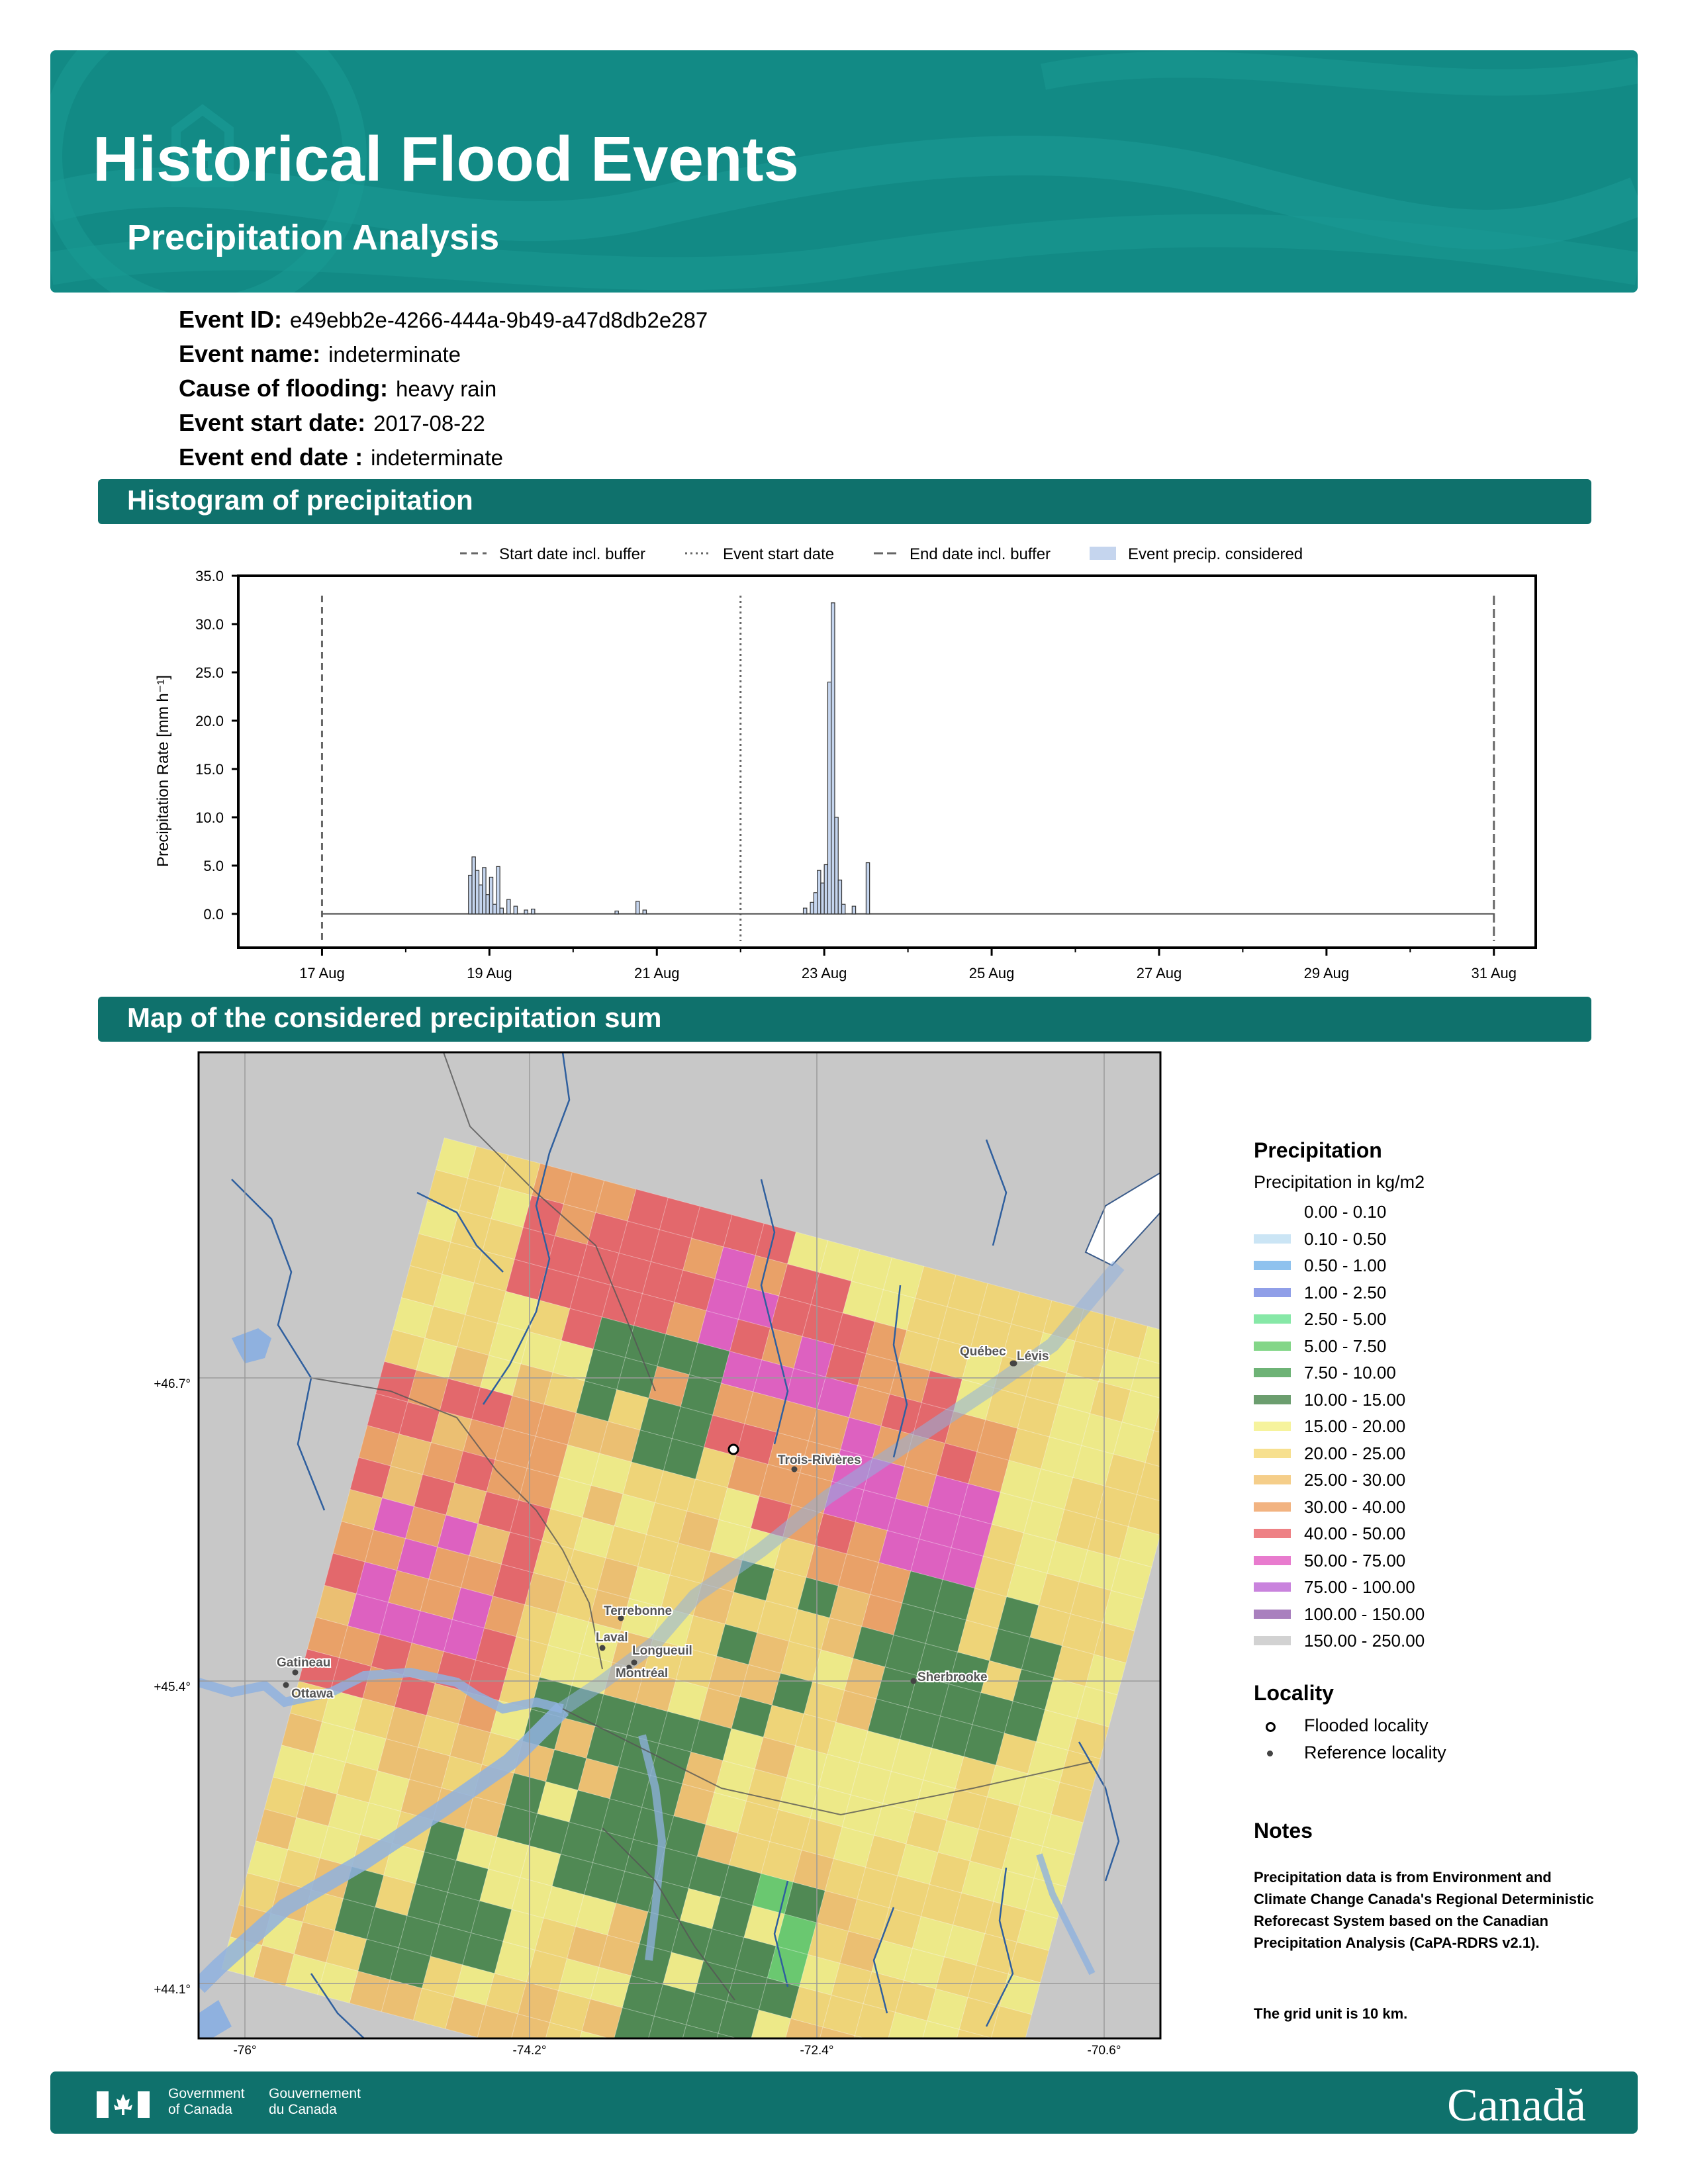 Image resolution: width=1688 pixels, height=2184 pixels. Describe the element at coordinates (271, 457) in the screenshot. I see `event-end-label: Event end date :` at that location.